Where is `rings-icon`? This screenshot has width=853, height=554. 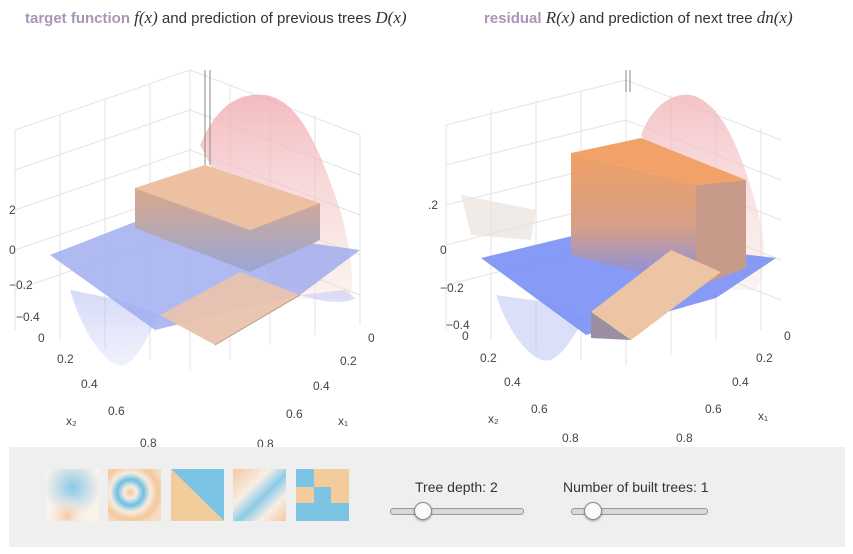 rings-icon is located at coordinates (134, 495).